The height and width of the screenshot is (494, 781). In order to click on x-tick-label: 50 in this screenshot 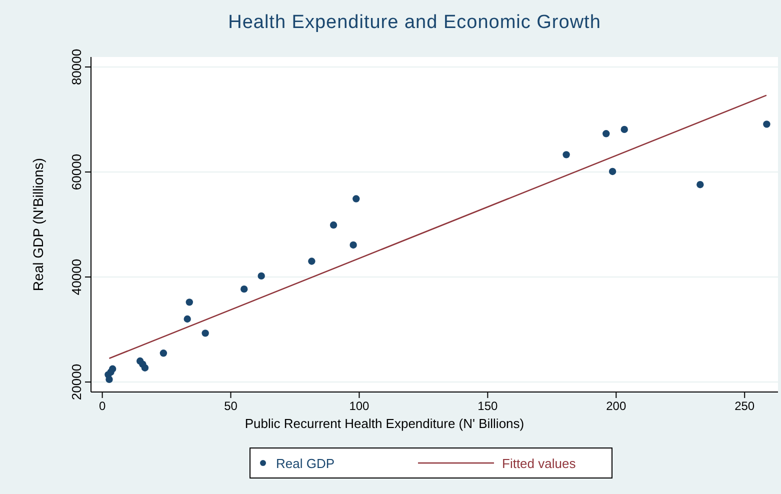, I will do `click(231, 406)`.